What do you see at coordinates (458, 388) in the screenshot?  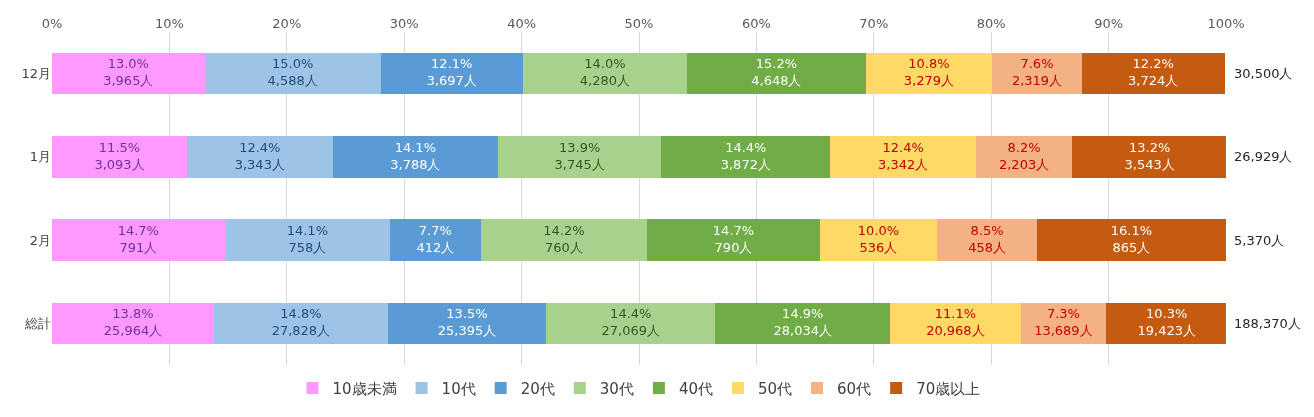 I see `legend-label: 10代` at bounding box center [458, 388].